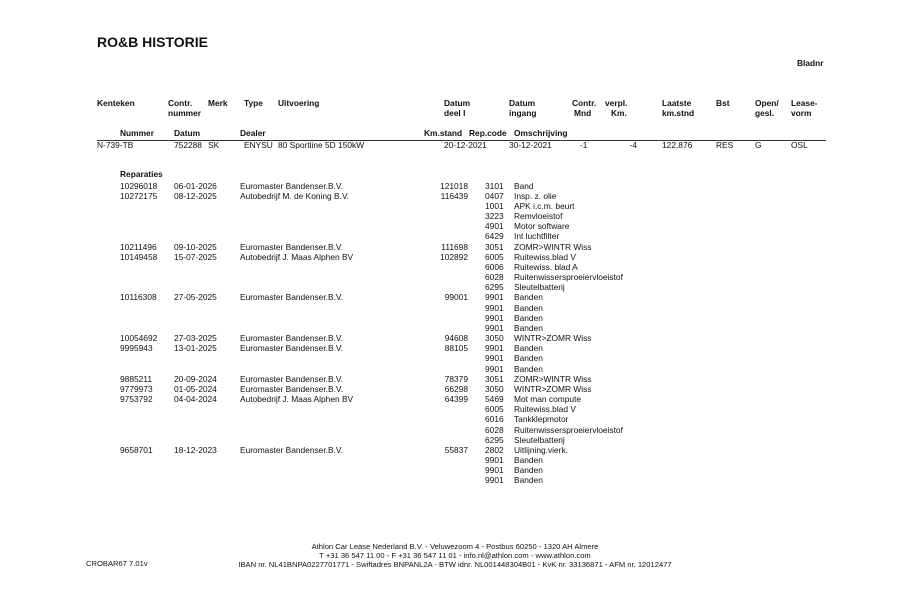  I want to click on header-lease: Lease-, so click(804, 103).